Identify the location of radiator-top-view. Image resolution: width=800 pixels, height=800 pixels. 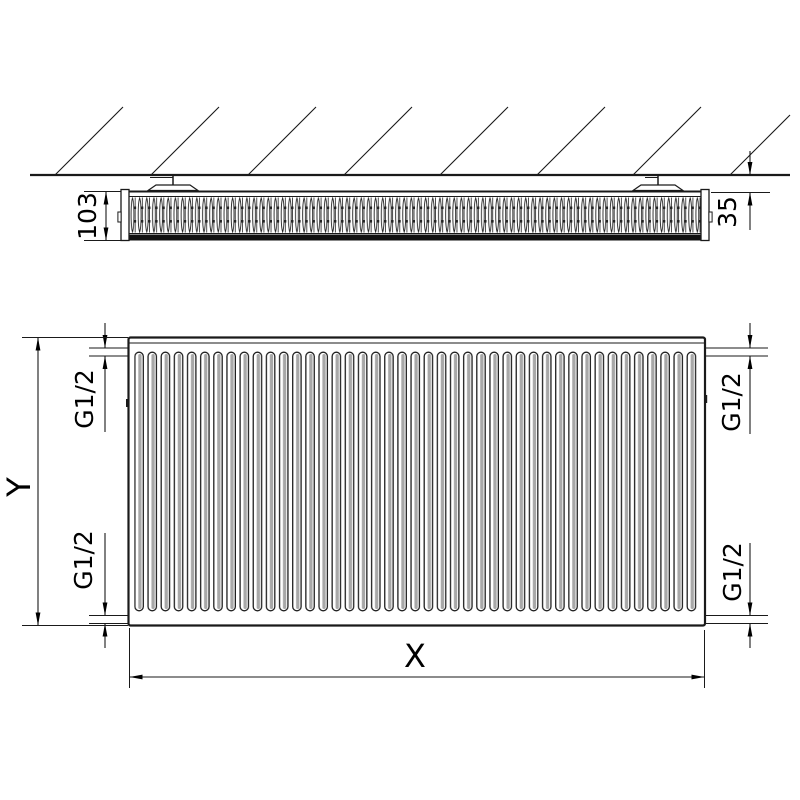
(415, 215).